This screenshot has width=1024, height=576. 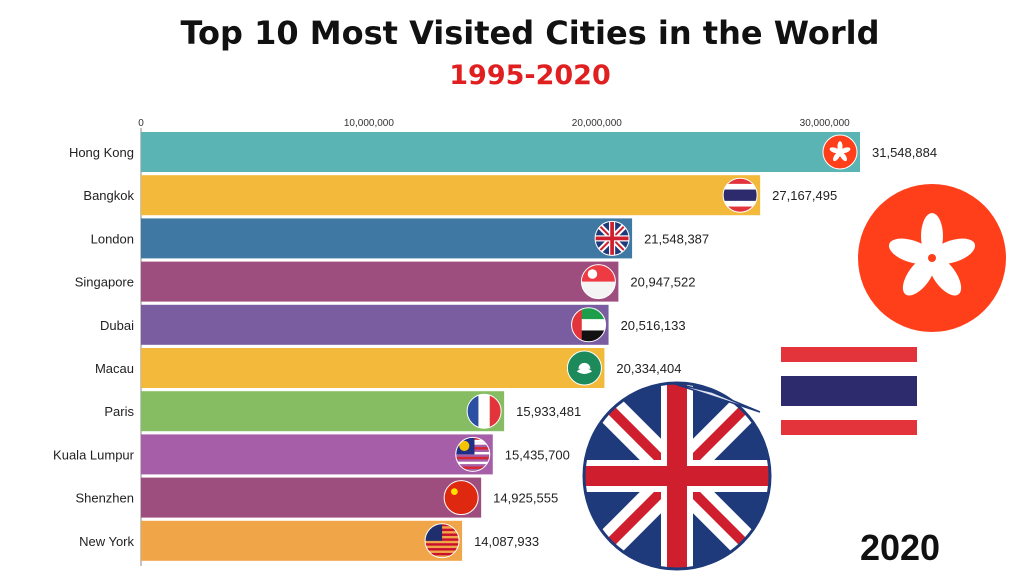 I want to click on category-label: Bangkok, so click(x=108, y=195).